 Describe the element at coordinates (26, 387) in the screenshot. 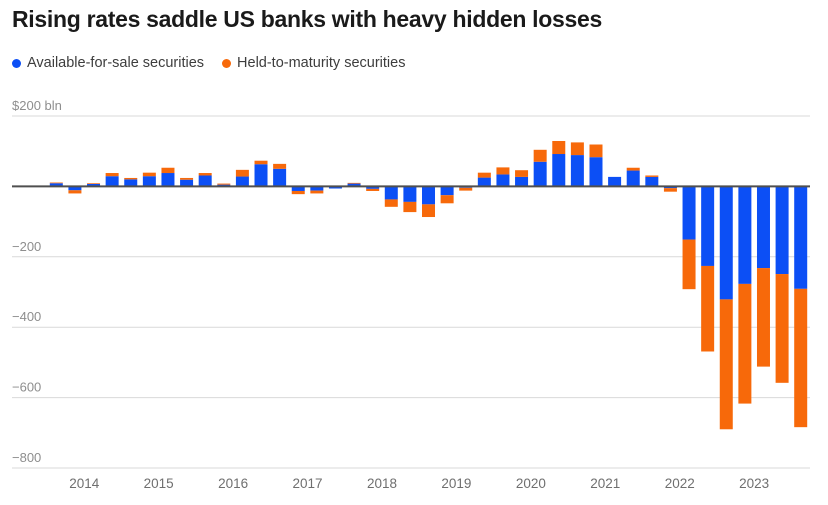

I see `y-axis-label: −600` at that location.